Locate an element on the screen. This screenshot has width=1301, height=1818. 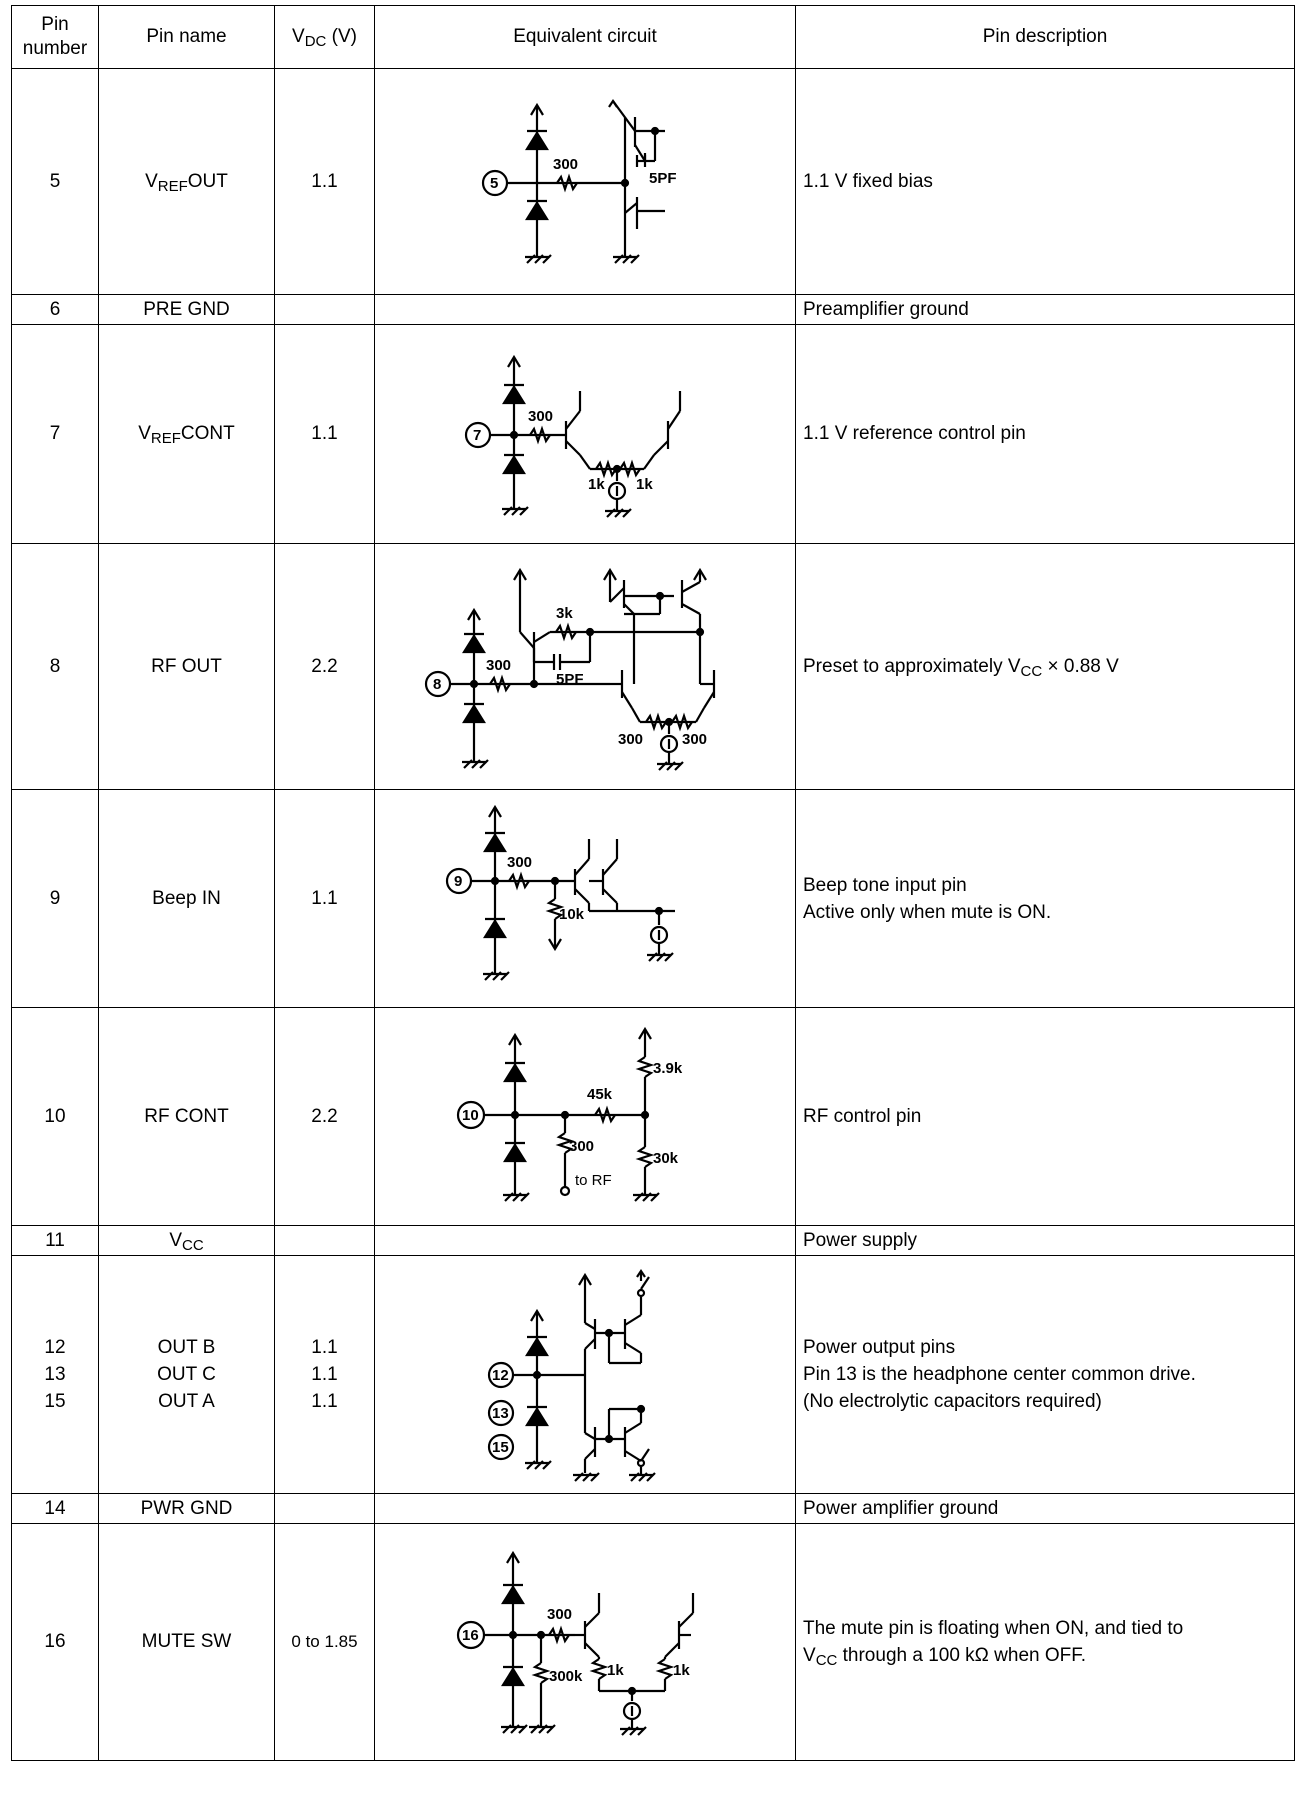
circuit-diagram-pin16: 16 300k 300 1k is located at coordinates (575, 1643).